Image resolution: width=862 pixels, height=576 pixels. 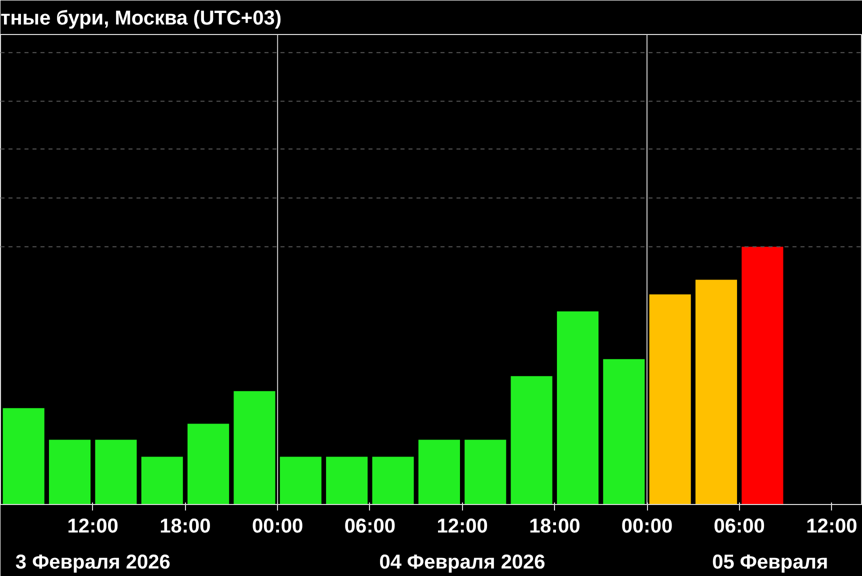 What do you see at coordinates (462, 563) in the screenshot?
I see `x2-tick-label: 04 Февраля 2026` at bounding box center [462, 563].